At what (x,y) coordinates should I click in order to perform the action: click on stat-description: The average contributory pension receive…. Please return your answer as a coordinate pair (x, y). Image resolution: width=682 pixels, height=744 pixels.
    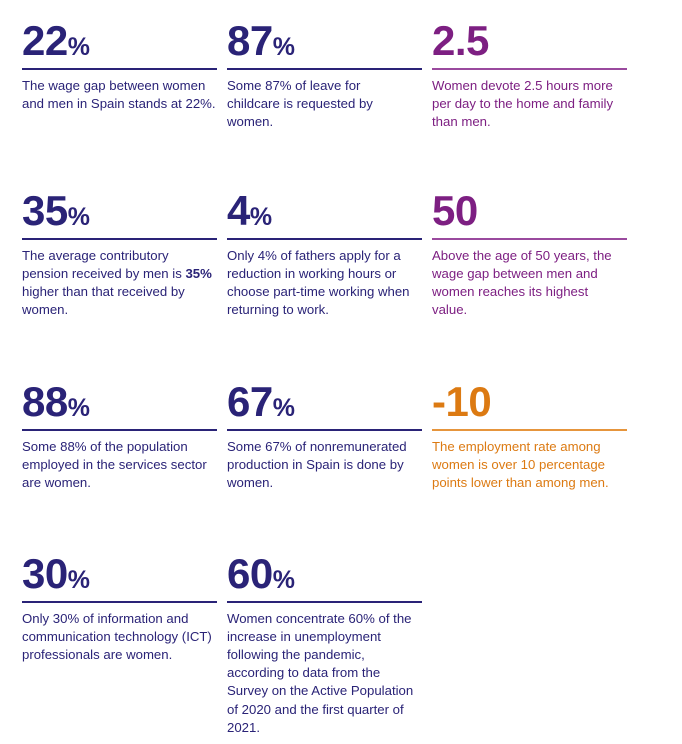
    Looking at the image, I should click on (117, 282).